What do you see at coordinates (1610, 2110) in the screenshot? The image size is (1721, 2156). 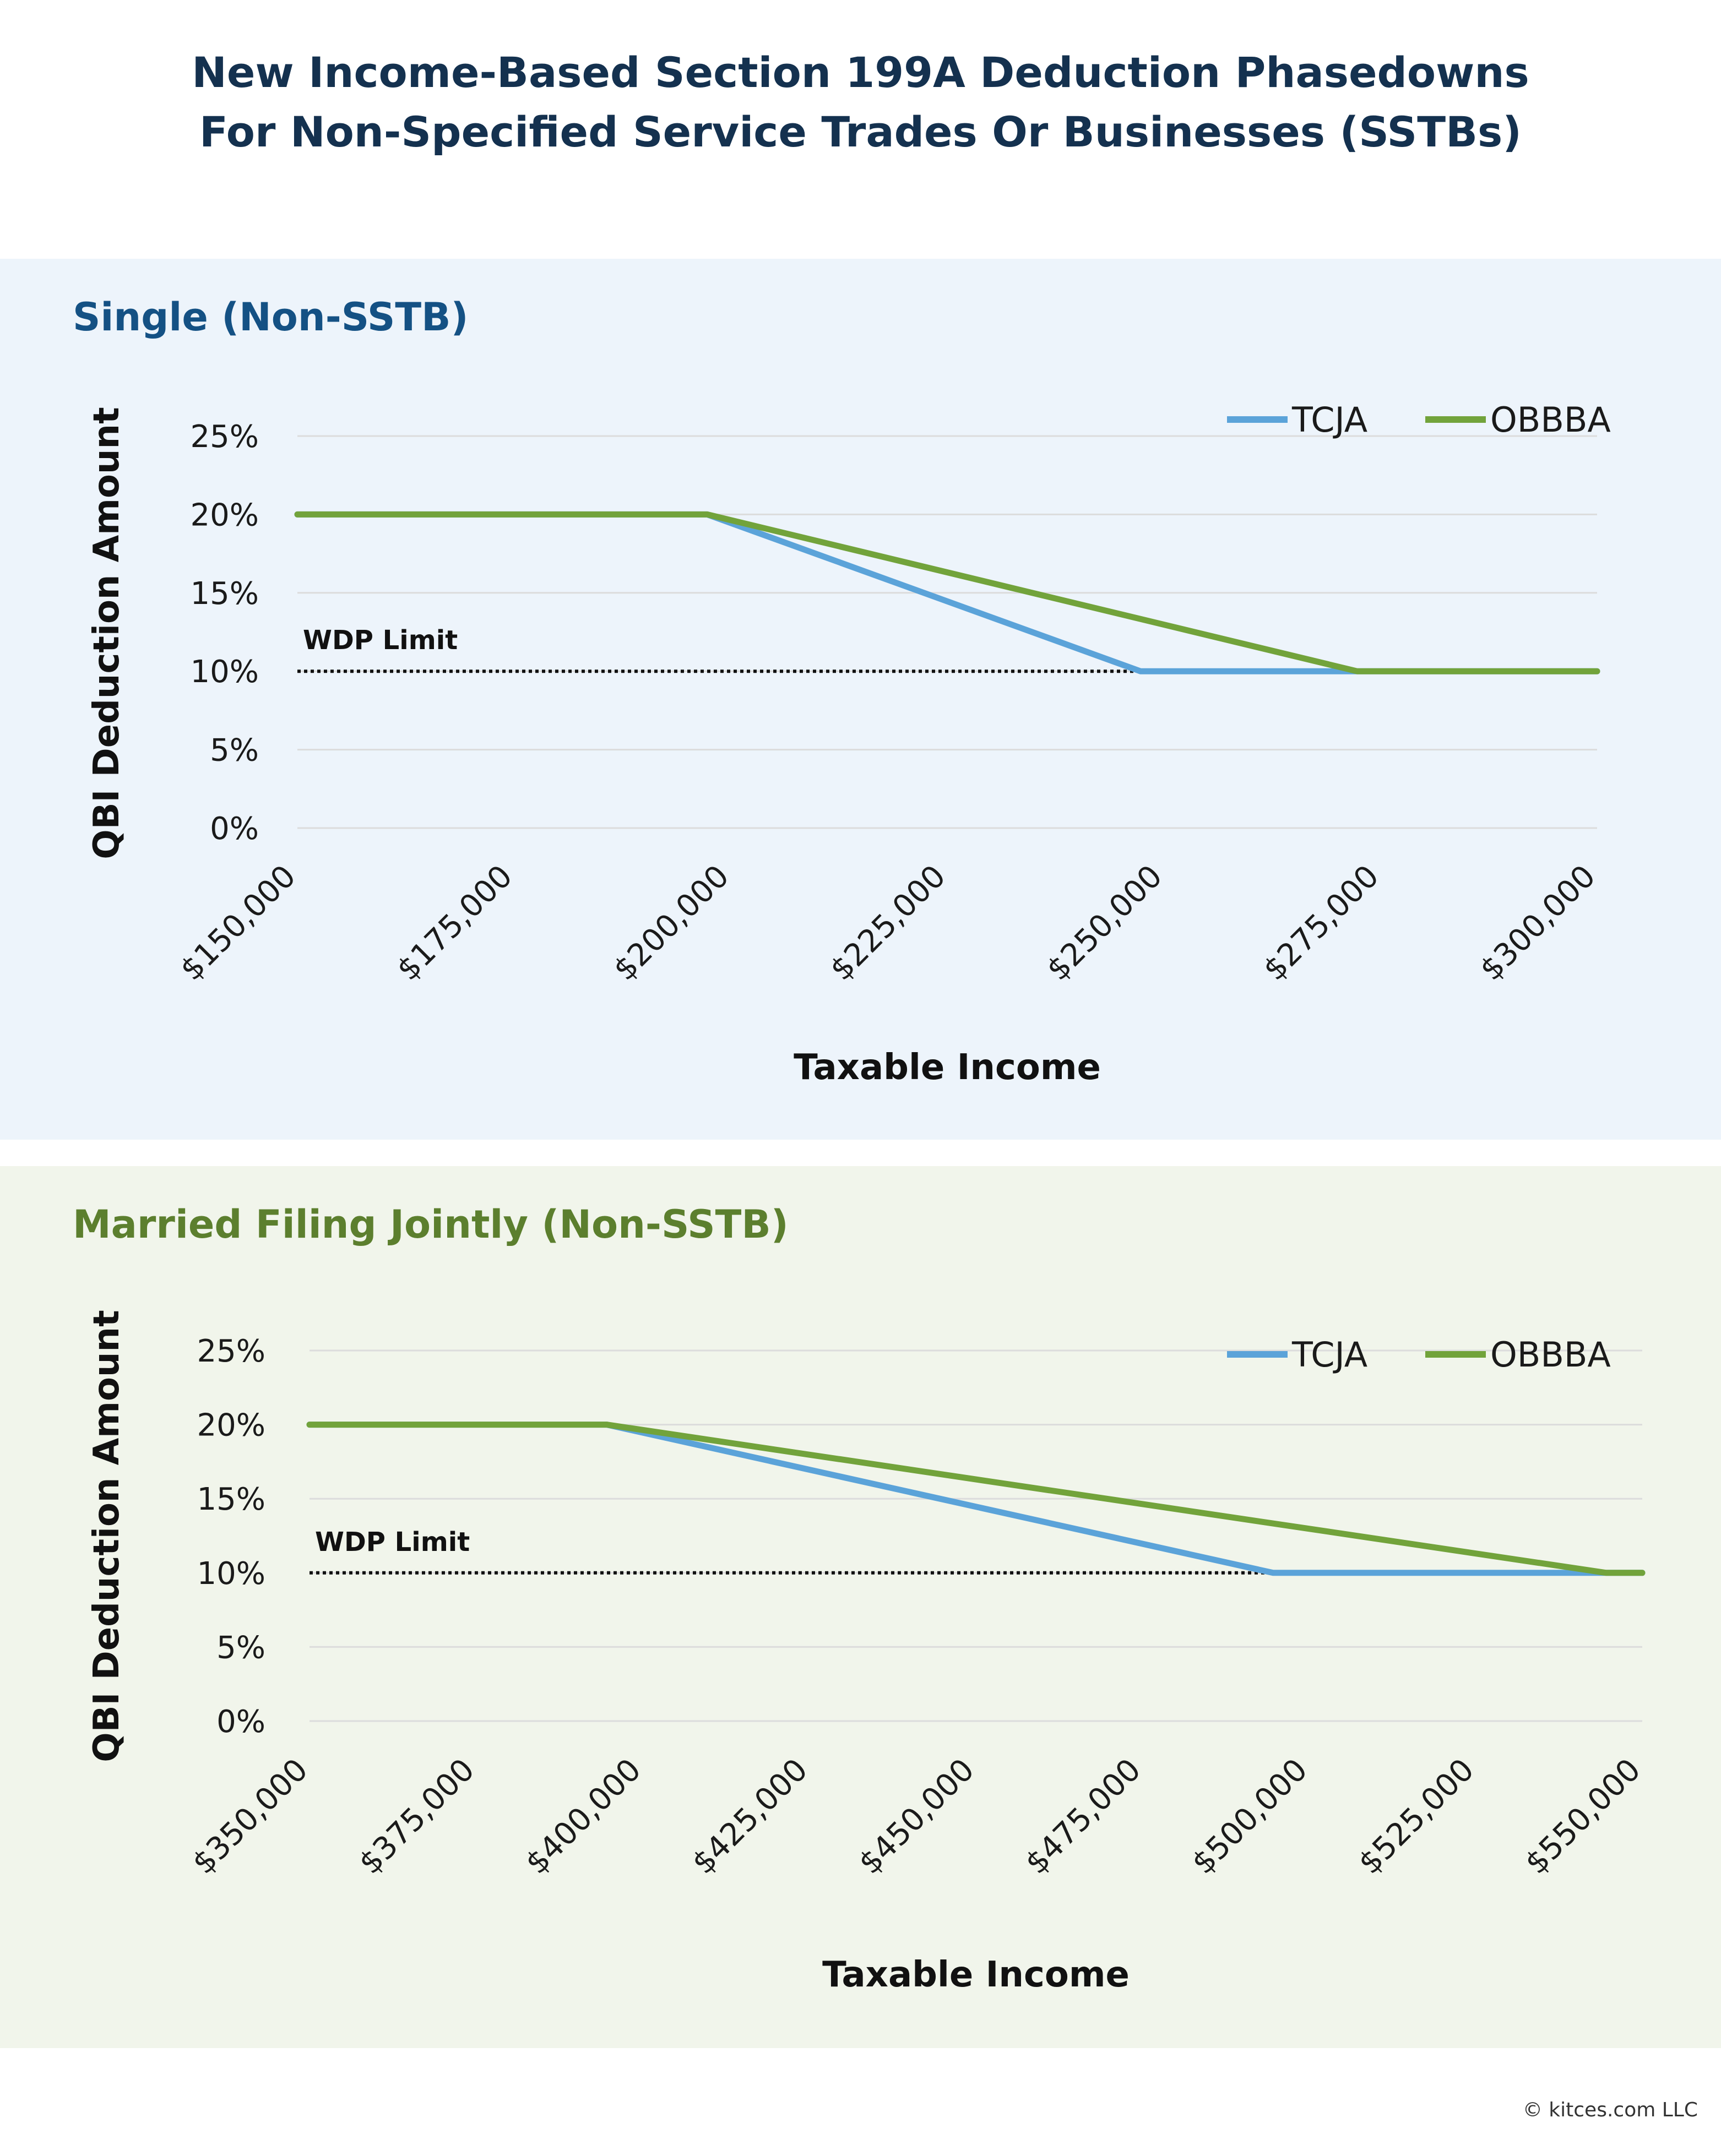 I see `copyright-footer: © kitces.com LLC` at bounding box center [1610, 2110].